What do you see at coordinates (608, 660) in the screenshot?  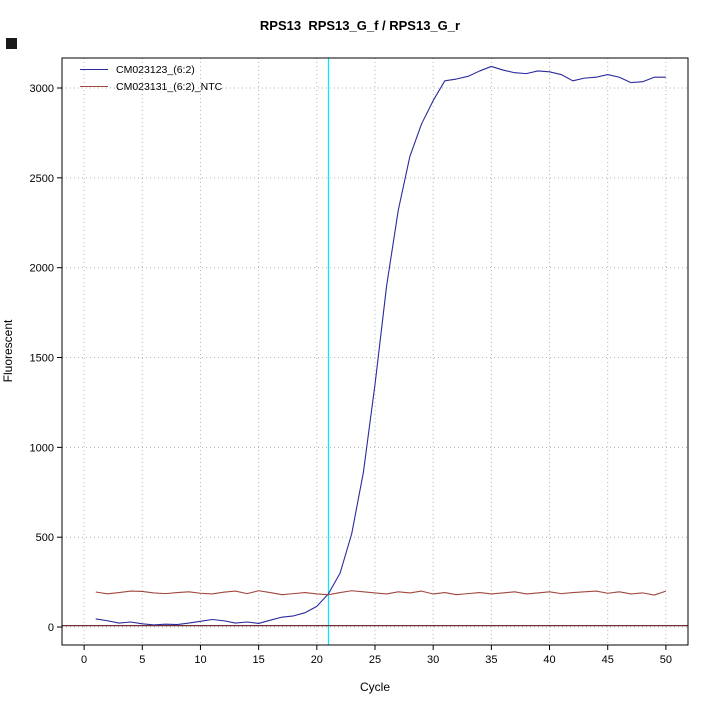 I see `svg-text: 45` at bounding box center [608, 660].